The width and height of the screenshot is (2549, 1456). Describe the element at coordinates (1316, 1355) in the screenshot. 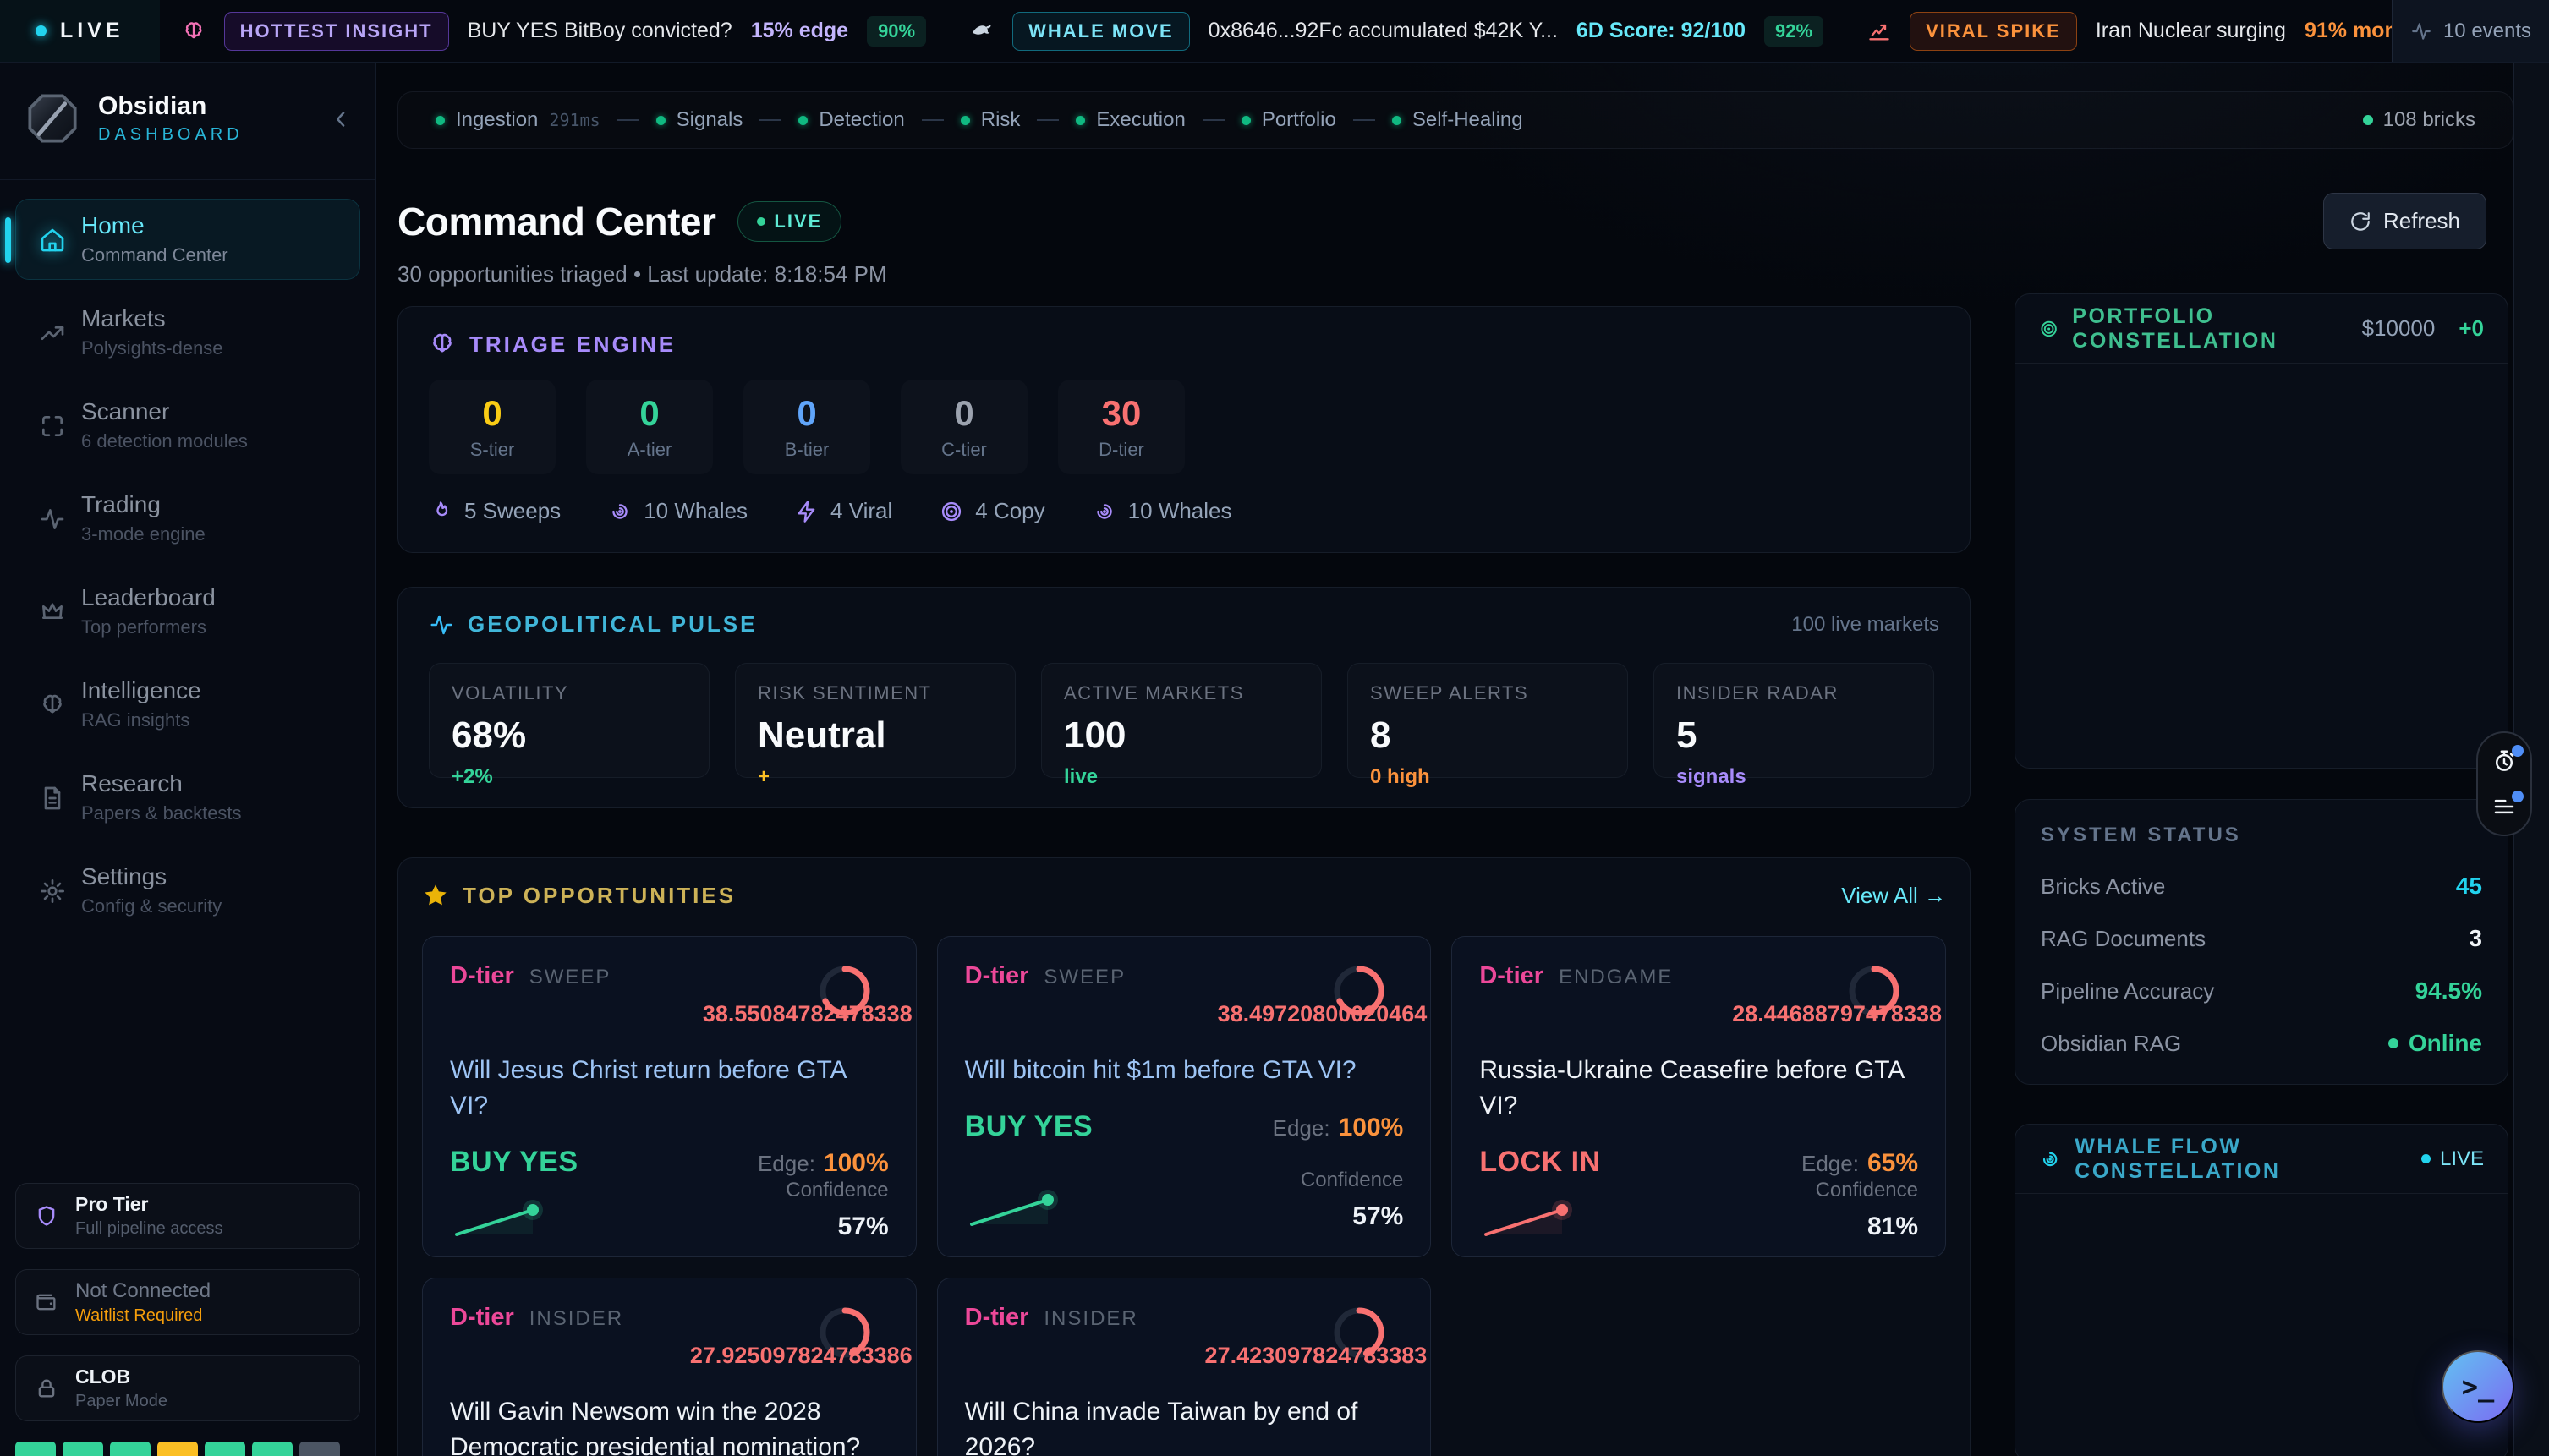

I see `opportunity-score: 27.423097824783383` at that location.